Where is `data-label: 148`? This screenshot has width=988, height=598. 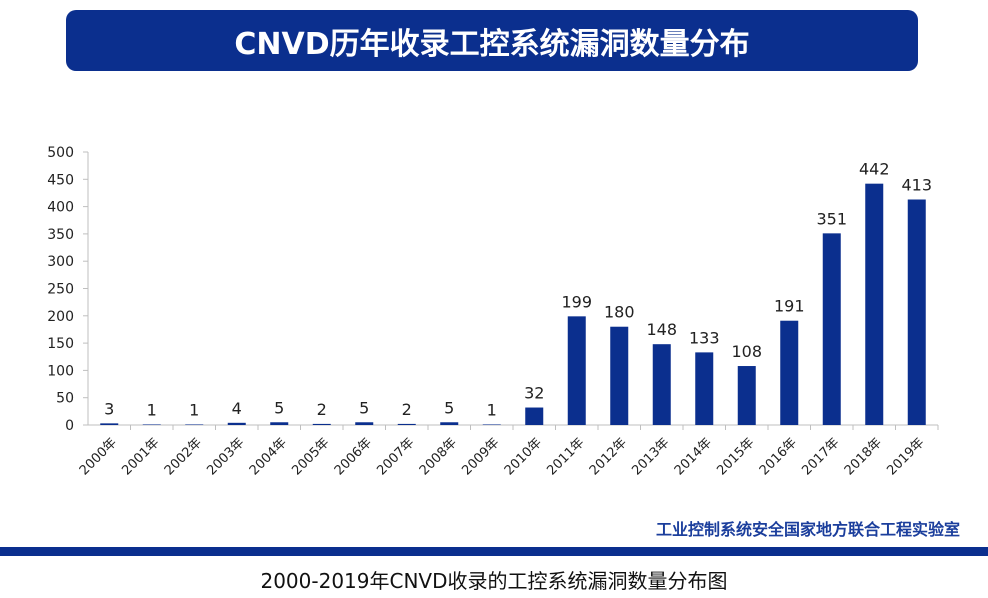 data-label: 148 is located at coordinates (661, 329).